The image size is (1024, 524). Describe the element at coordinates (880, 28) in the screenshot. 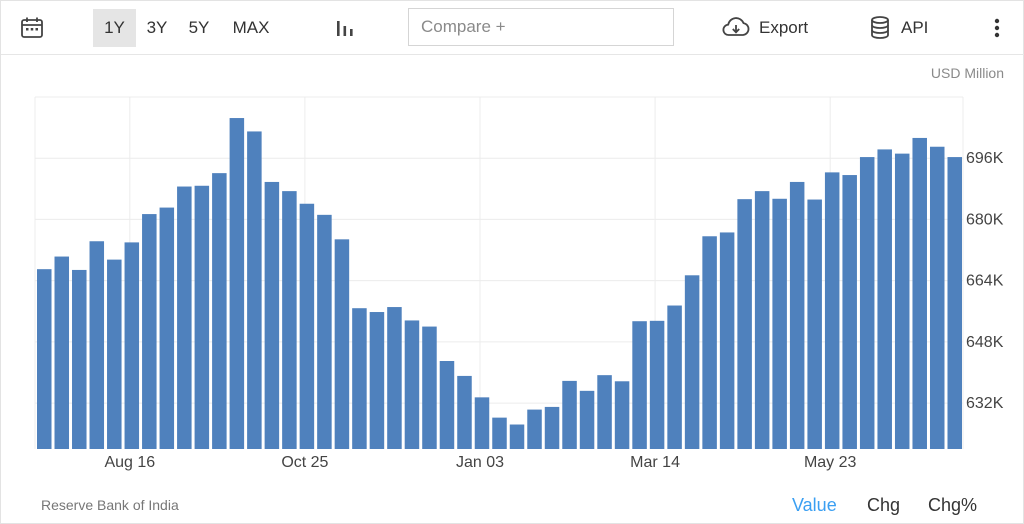

I see `database-icon` at that location.